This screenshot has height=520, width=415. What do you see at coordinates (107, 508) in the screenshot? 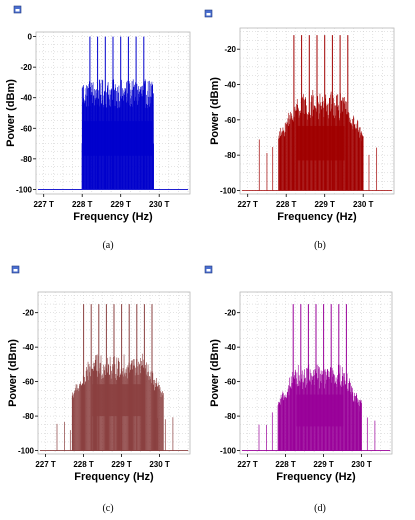
I see `panel-caption: (c)` at bounding box center [107, 508].